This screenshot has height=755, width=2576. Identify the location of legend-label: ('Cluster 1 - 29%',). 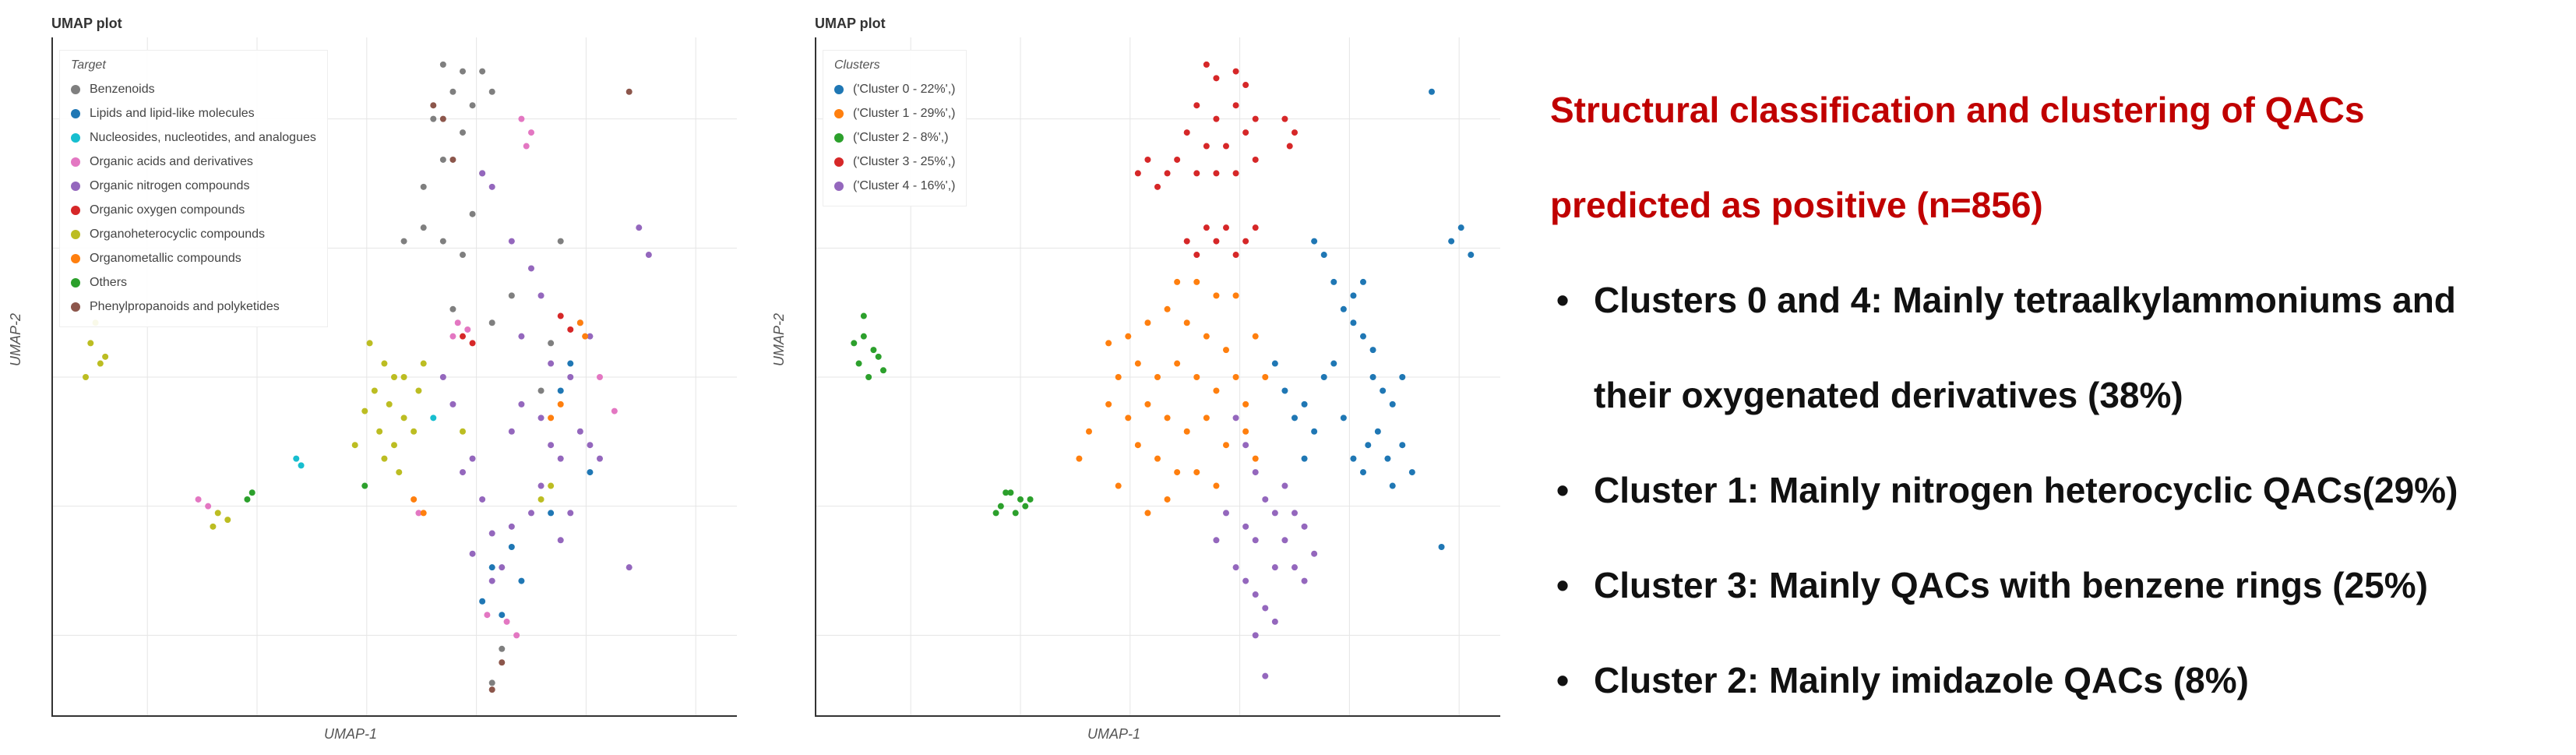
(905, 113).